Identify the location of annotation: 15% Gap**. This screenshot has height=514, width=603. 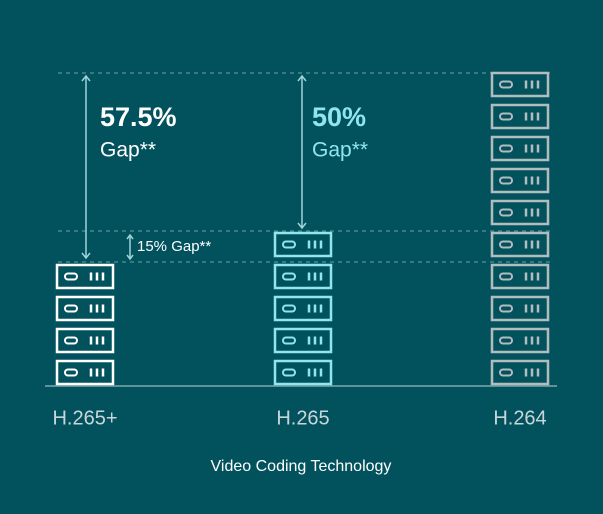
(174, 246).